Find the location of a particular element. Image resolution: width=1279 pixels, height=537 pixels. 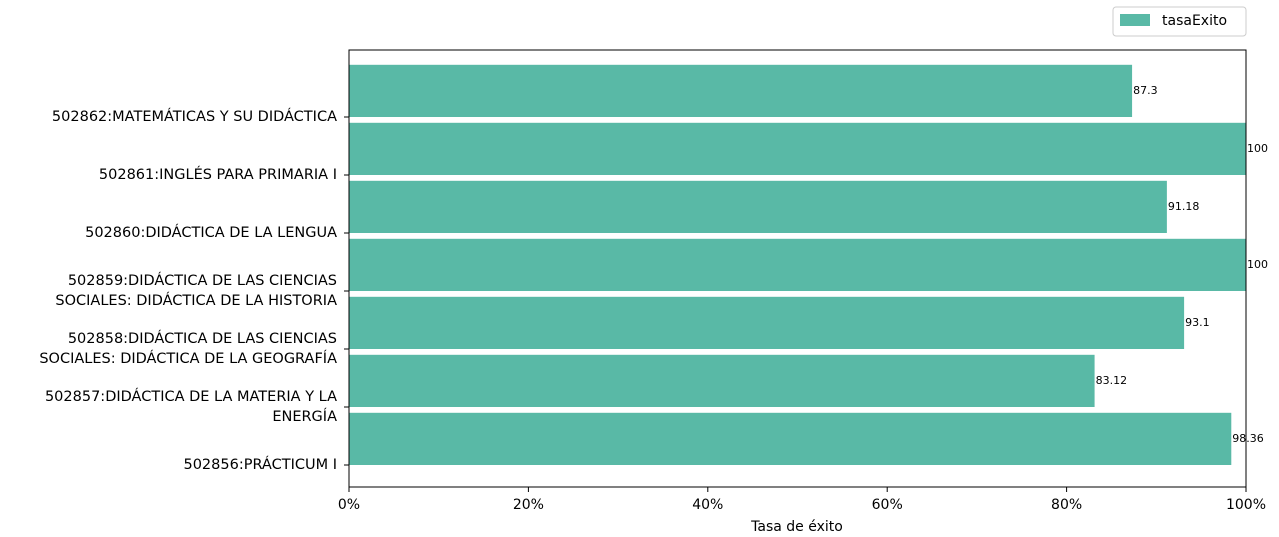

legend-label: tasaExito is located at coordinates (1194, 21).